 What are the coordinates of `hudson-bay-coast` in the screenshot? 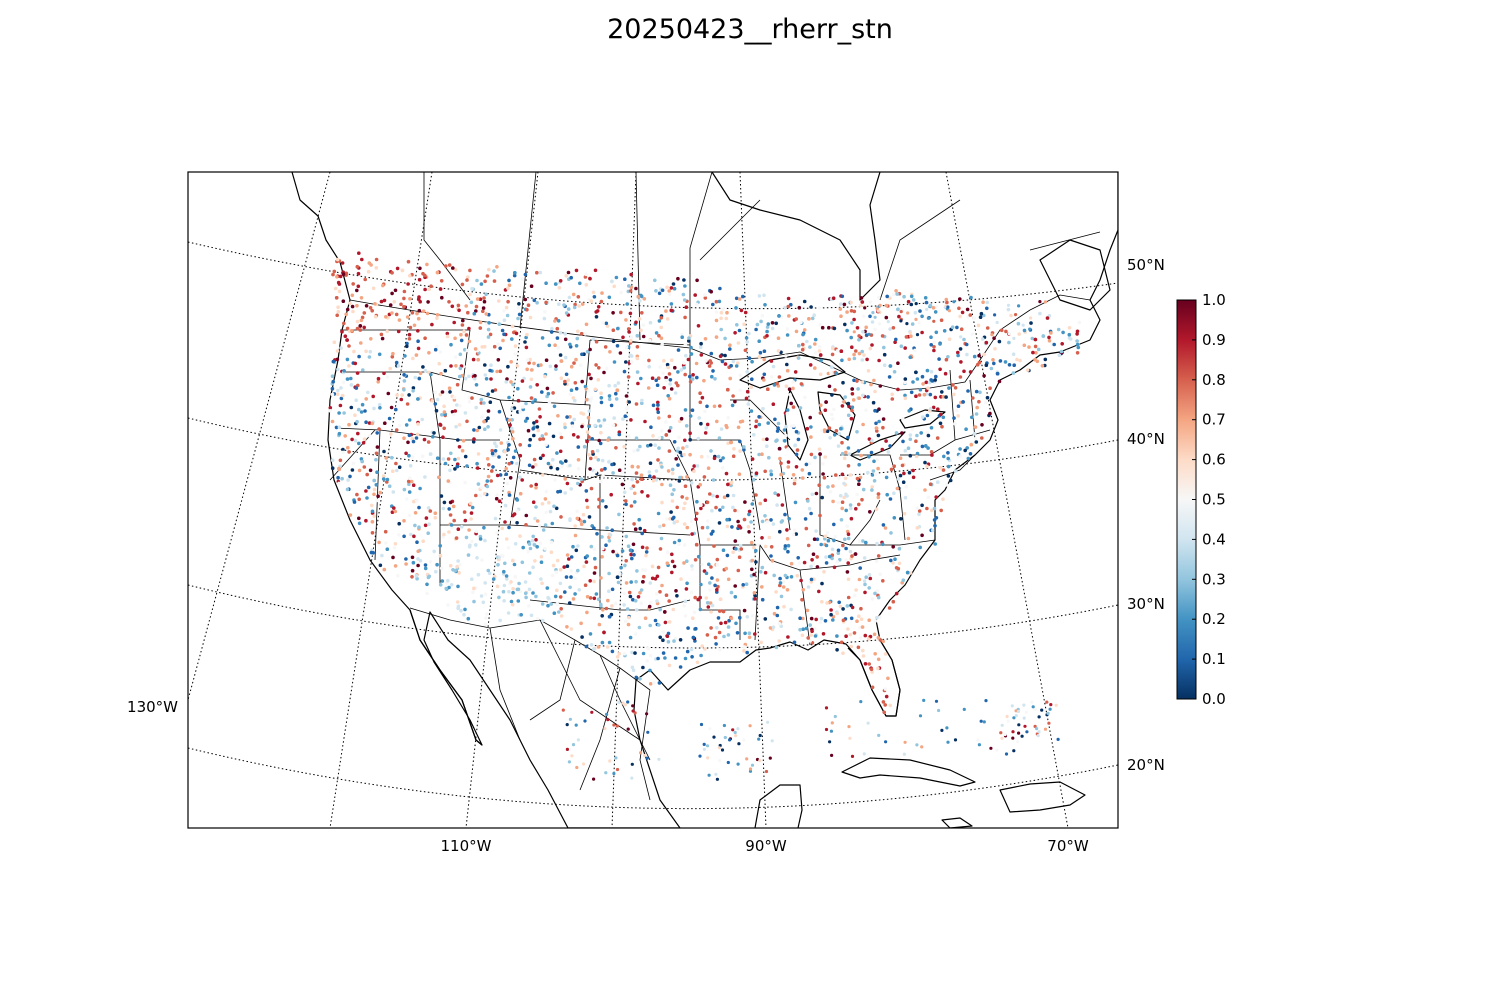 It's located at (796, 236).